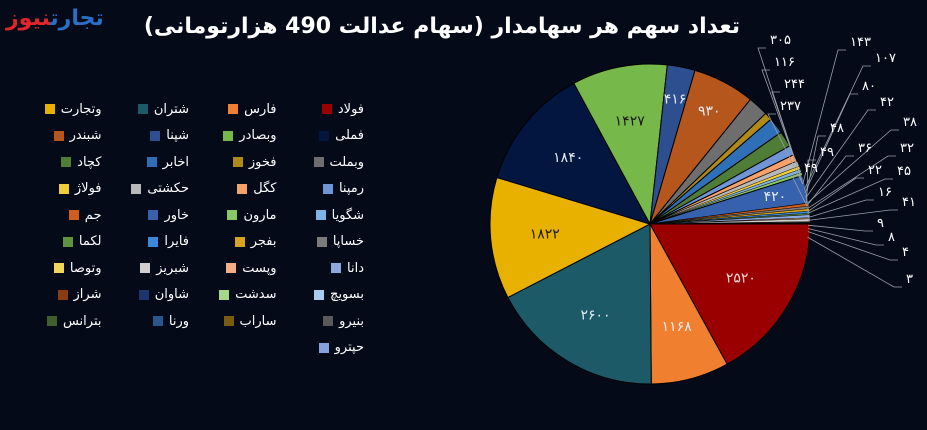  Describe the element at coordinates (58, 242) in the screenshot. I see `legend-item: لکما` at that location.